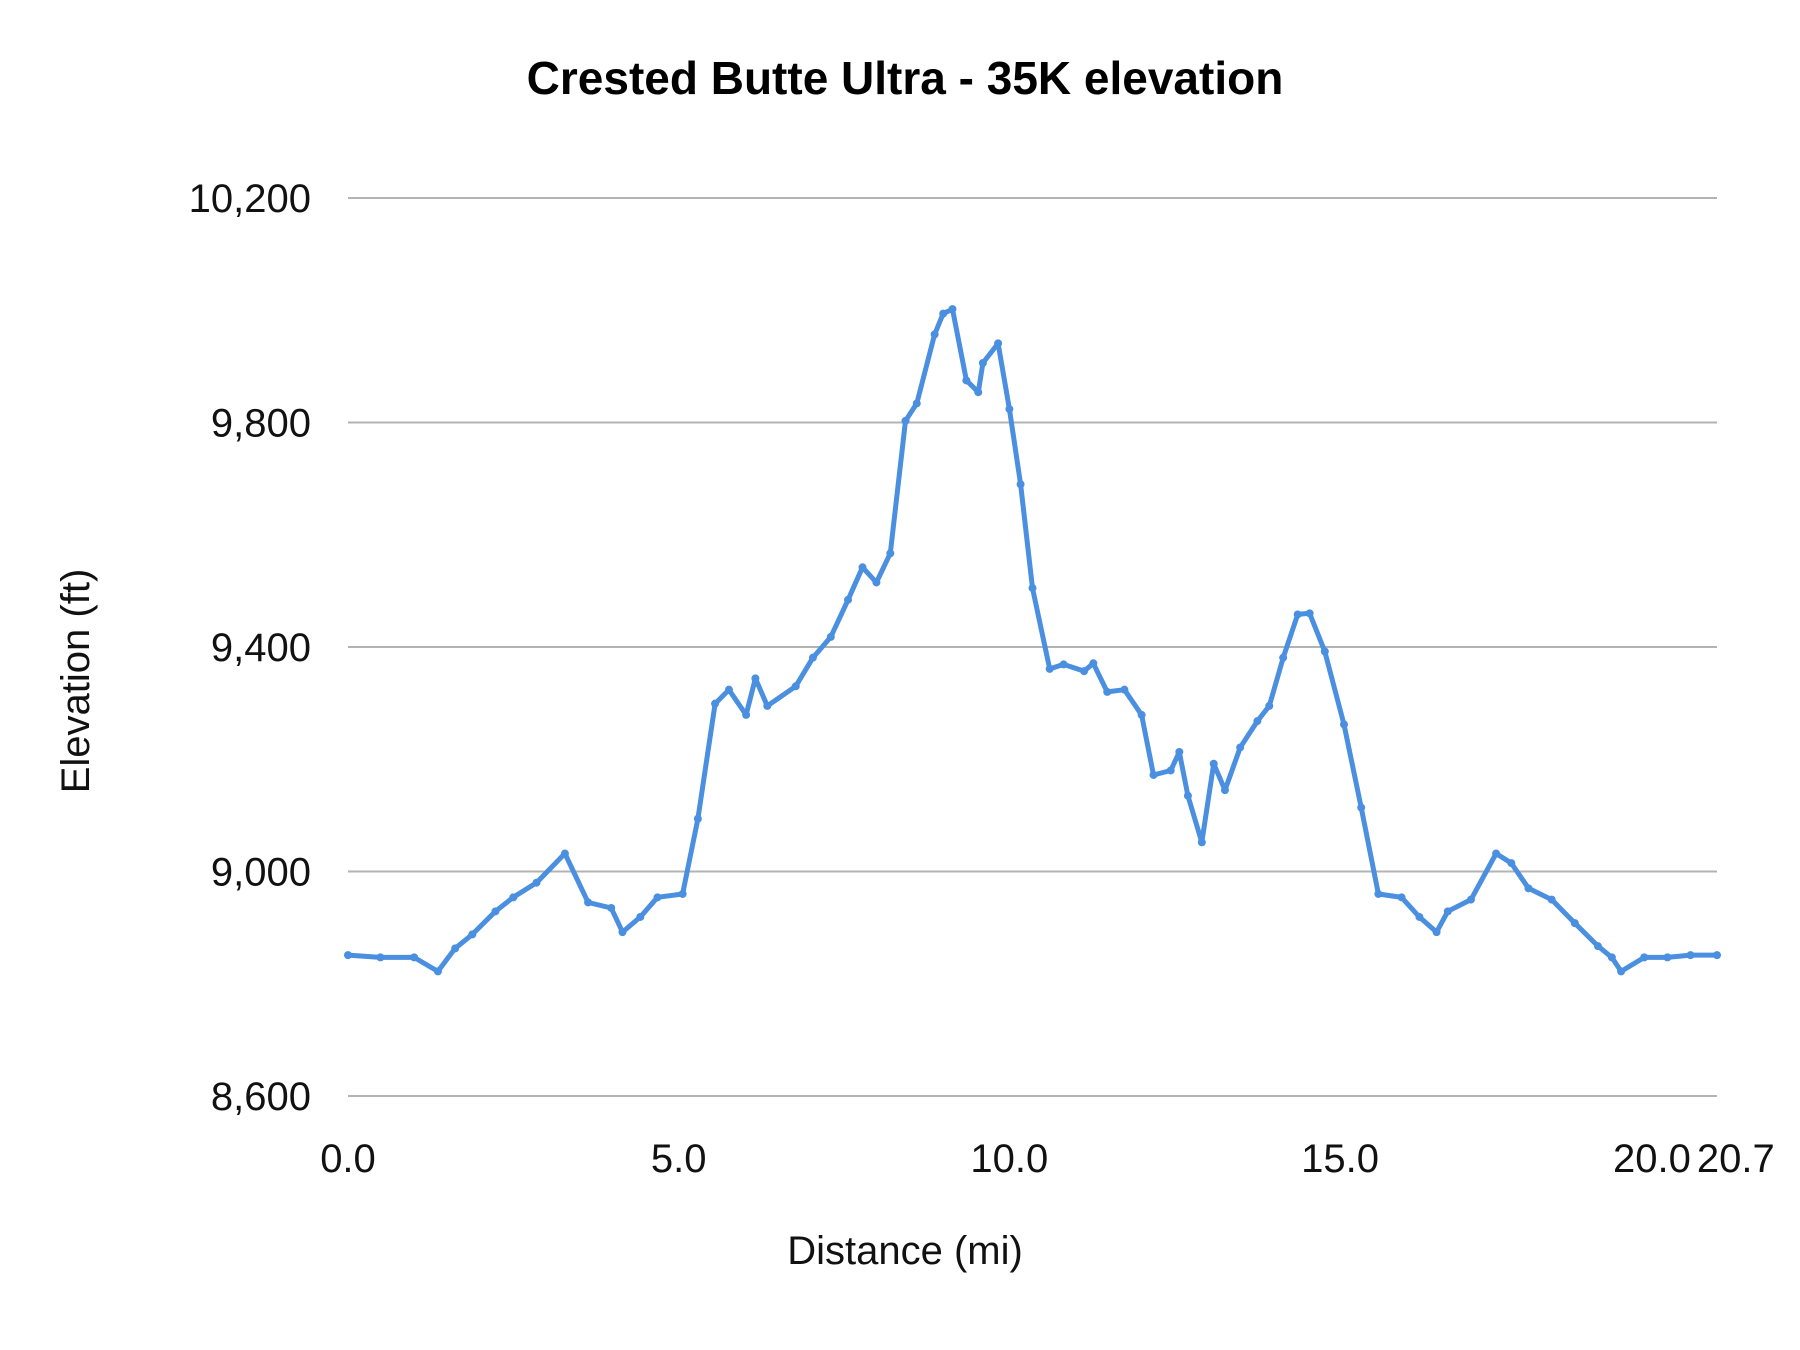 The height and width of the screenshot is (1350, 1800). Describe the element at coordinates (261, 424) in the screenshot. I see `y-tick-label: 9,800` at that location.